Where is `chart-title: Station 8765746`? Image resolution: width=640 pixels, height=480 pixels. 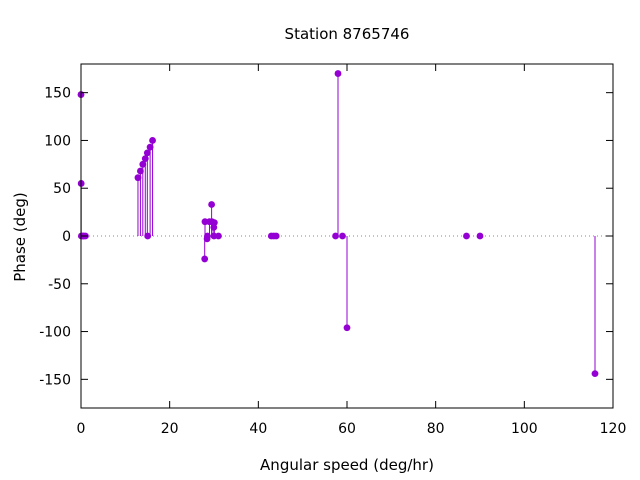
chart-title: Station 8765746 is located at coordinates (347, 34).